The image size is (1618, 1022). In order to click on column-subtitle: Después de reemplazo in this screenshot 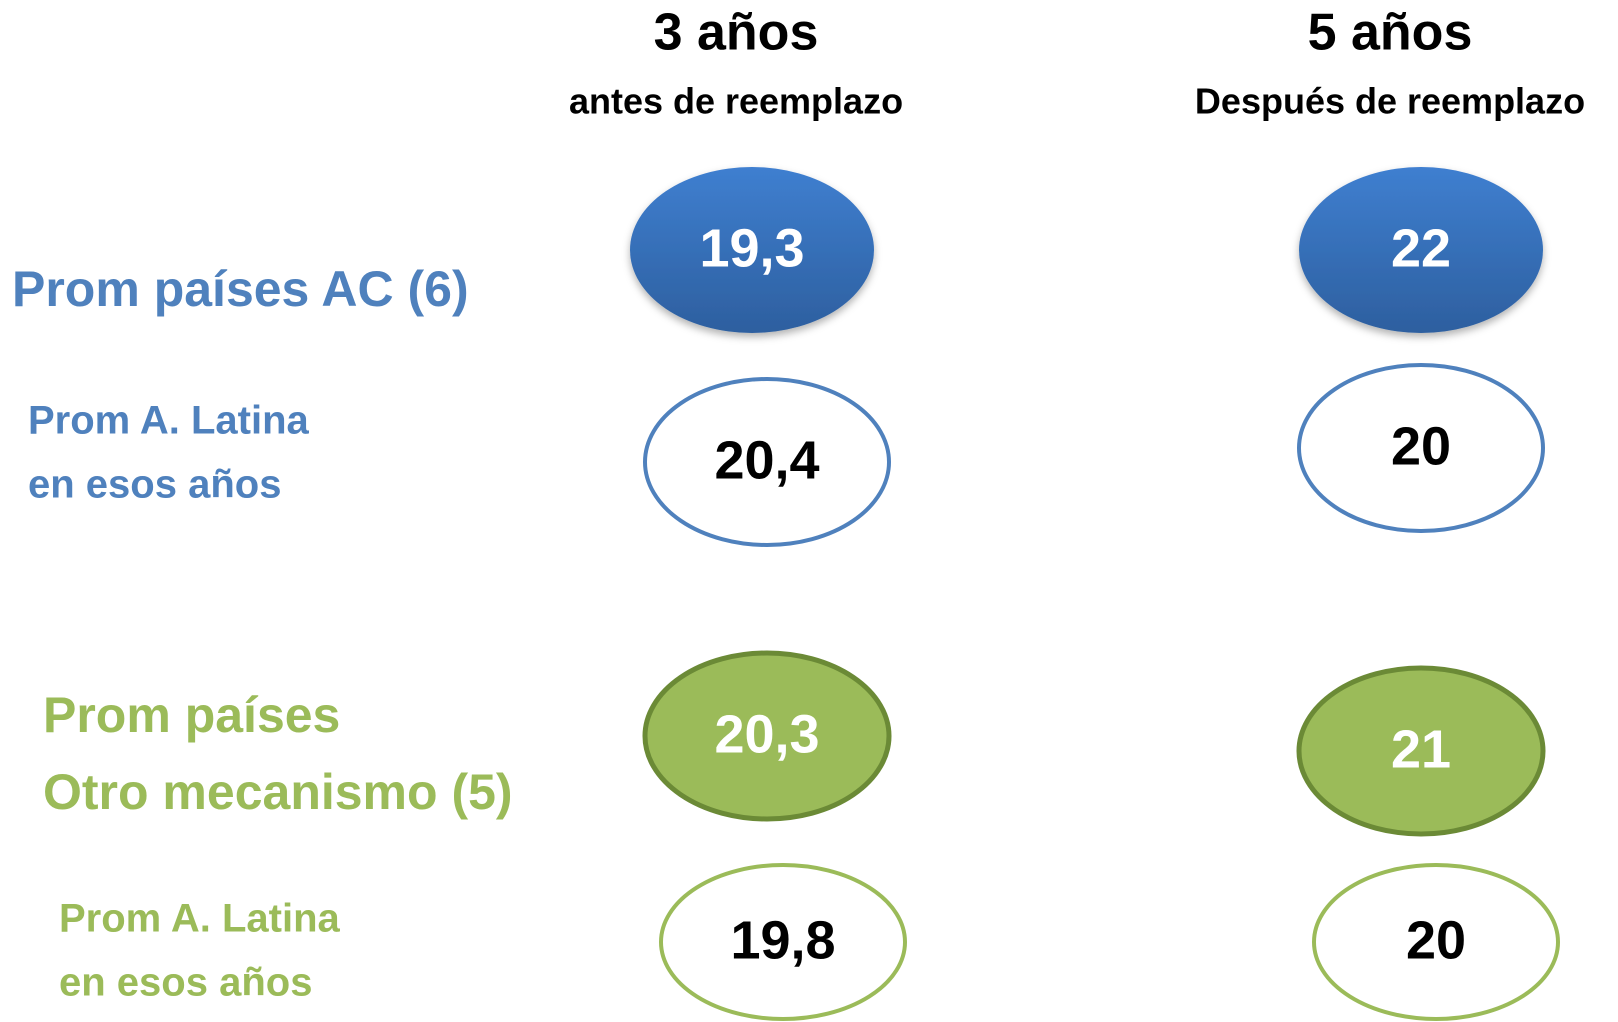, I will do `click(1390, 101)`.